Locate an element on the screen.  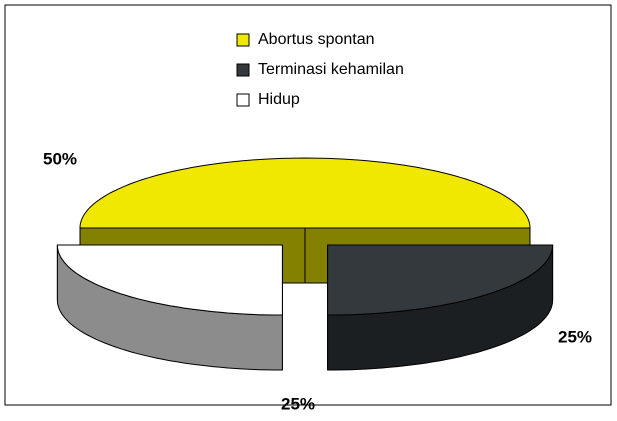
data-label: 50% is located at coordinates (60, 158).